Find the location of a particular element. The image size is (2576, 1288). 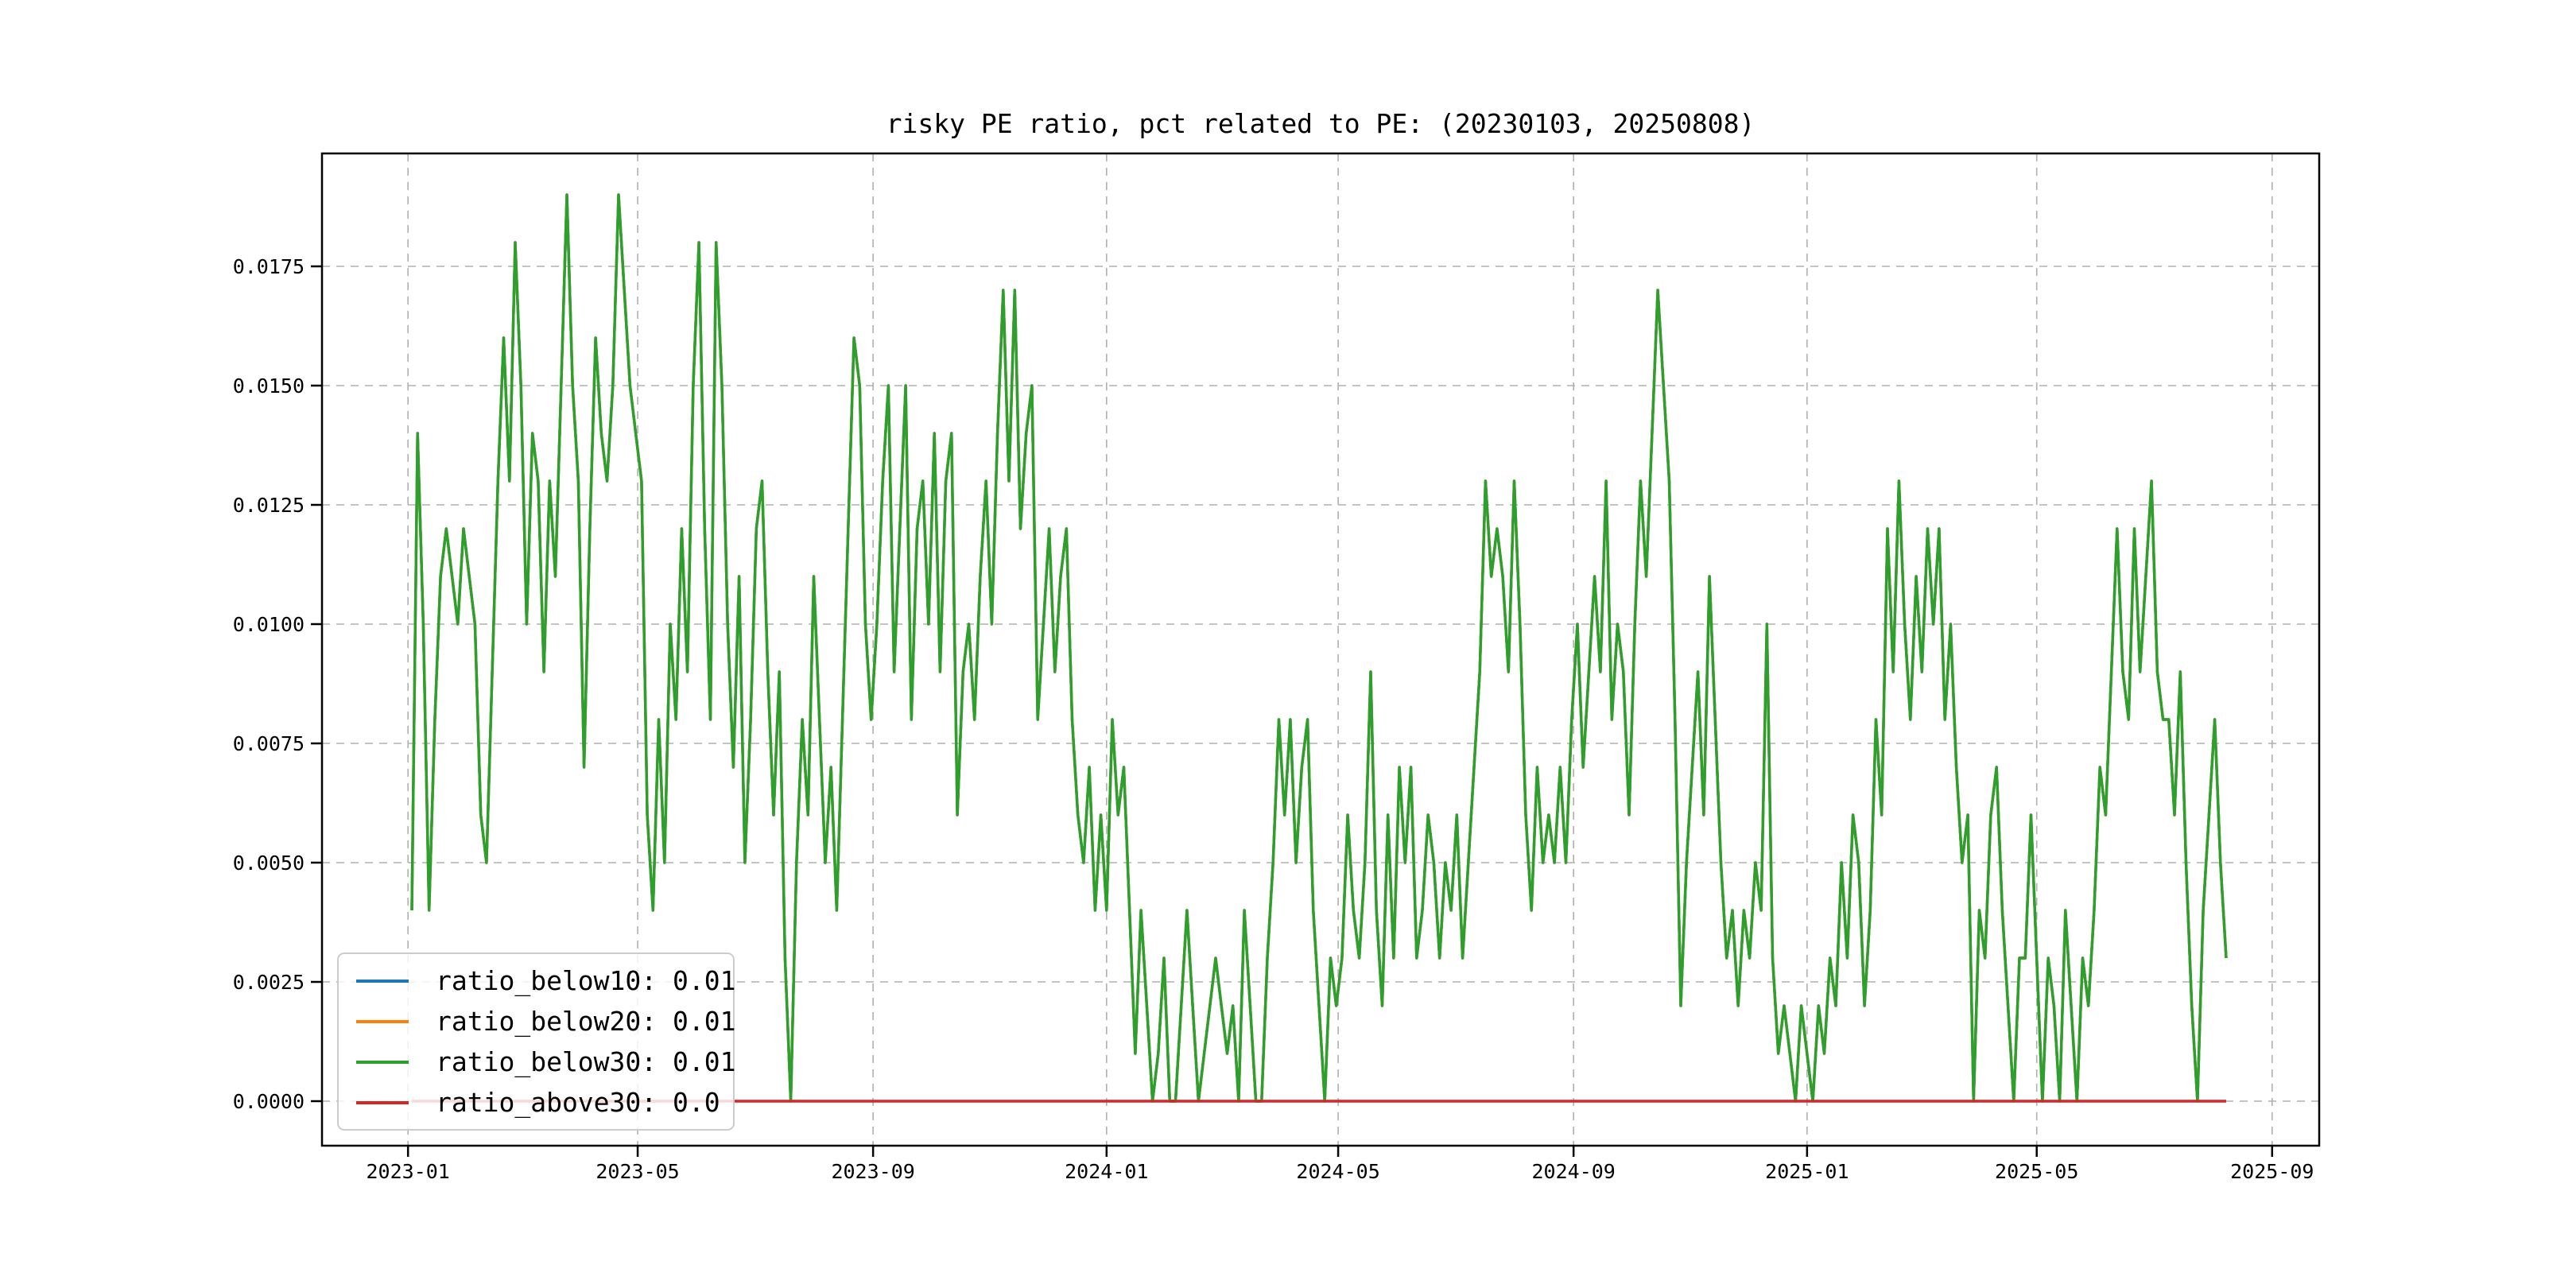

x-tick-label: 2025-09 is located at coordinates (2272, 1171).